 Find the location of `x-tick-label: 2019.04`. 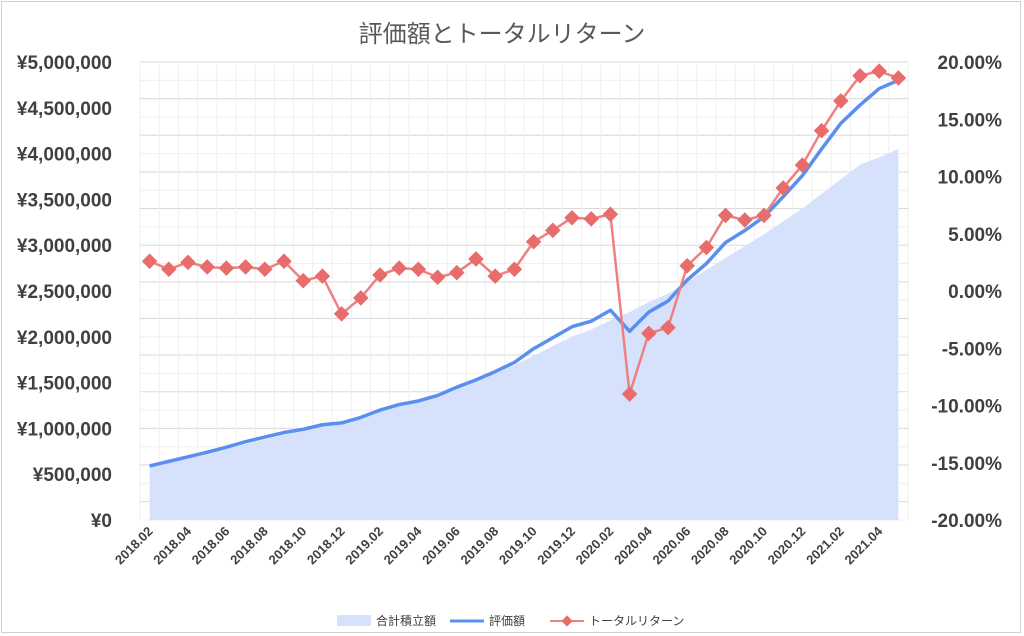

x-tick-label: 2019.04 is located at coordinates (403, 545).